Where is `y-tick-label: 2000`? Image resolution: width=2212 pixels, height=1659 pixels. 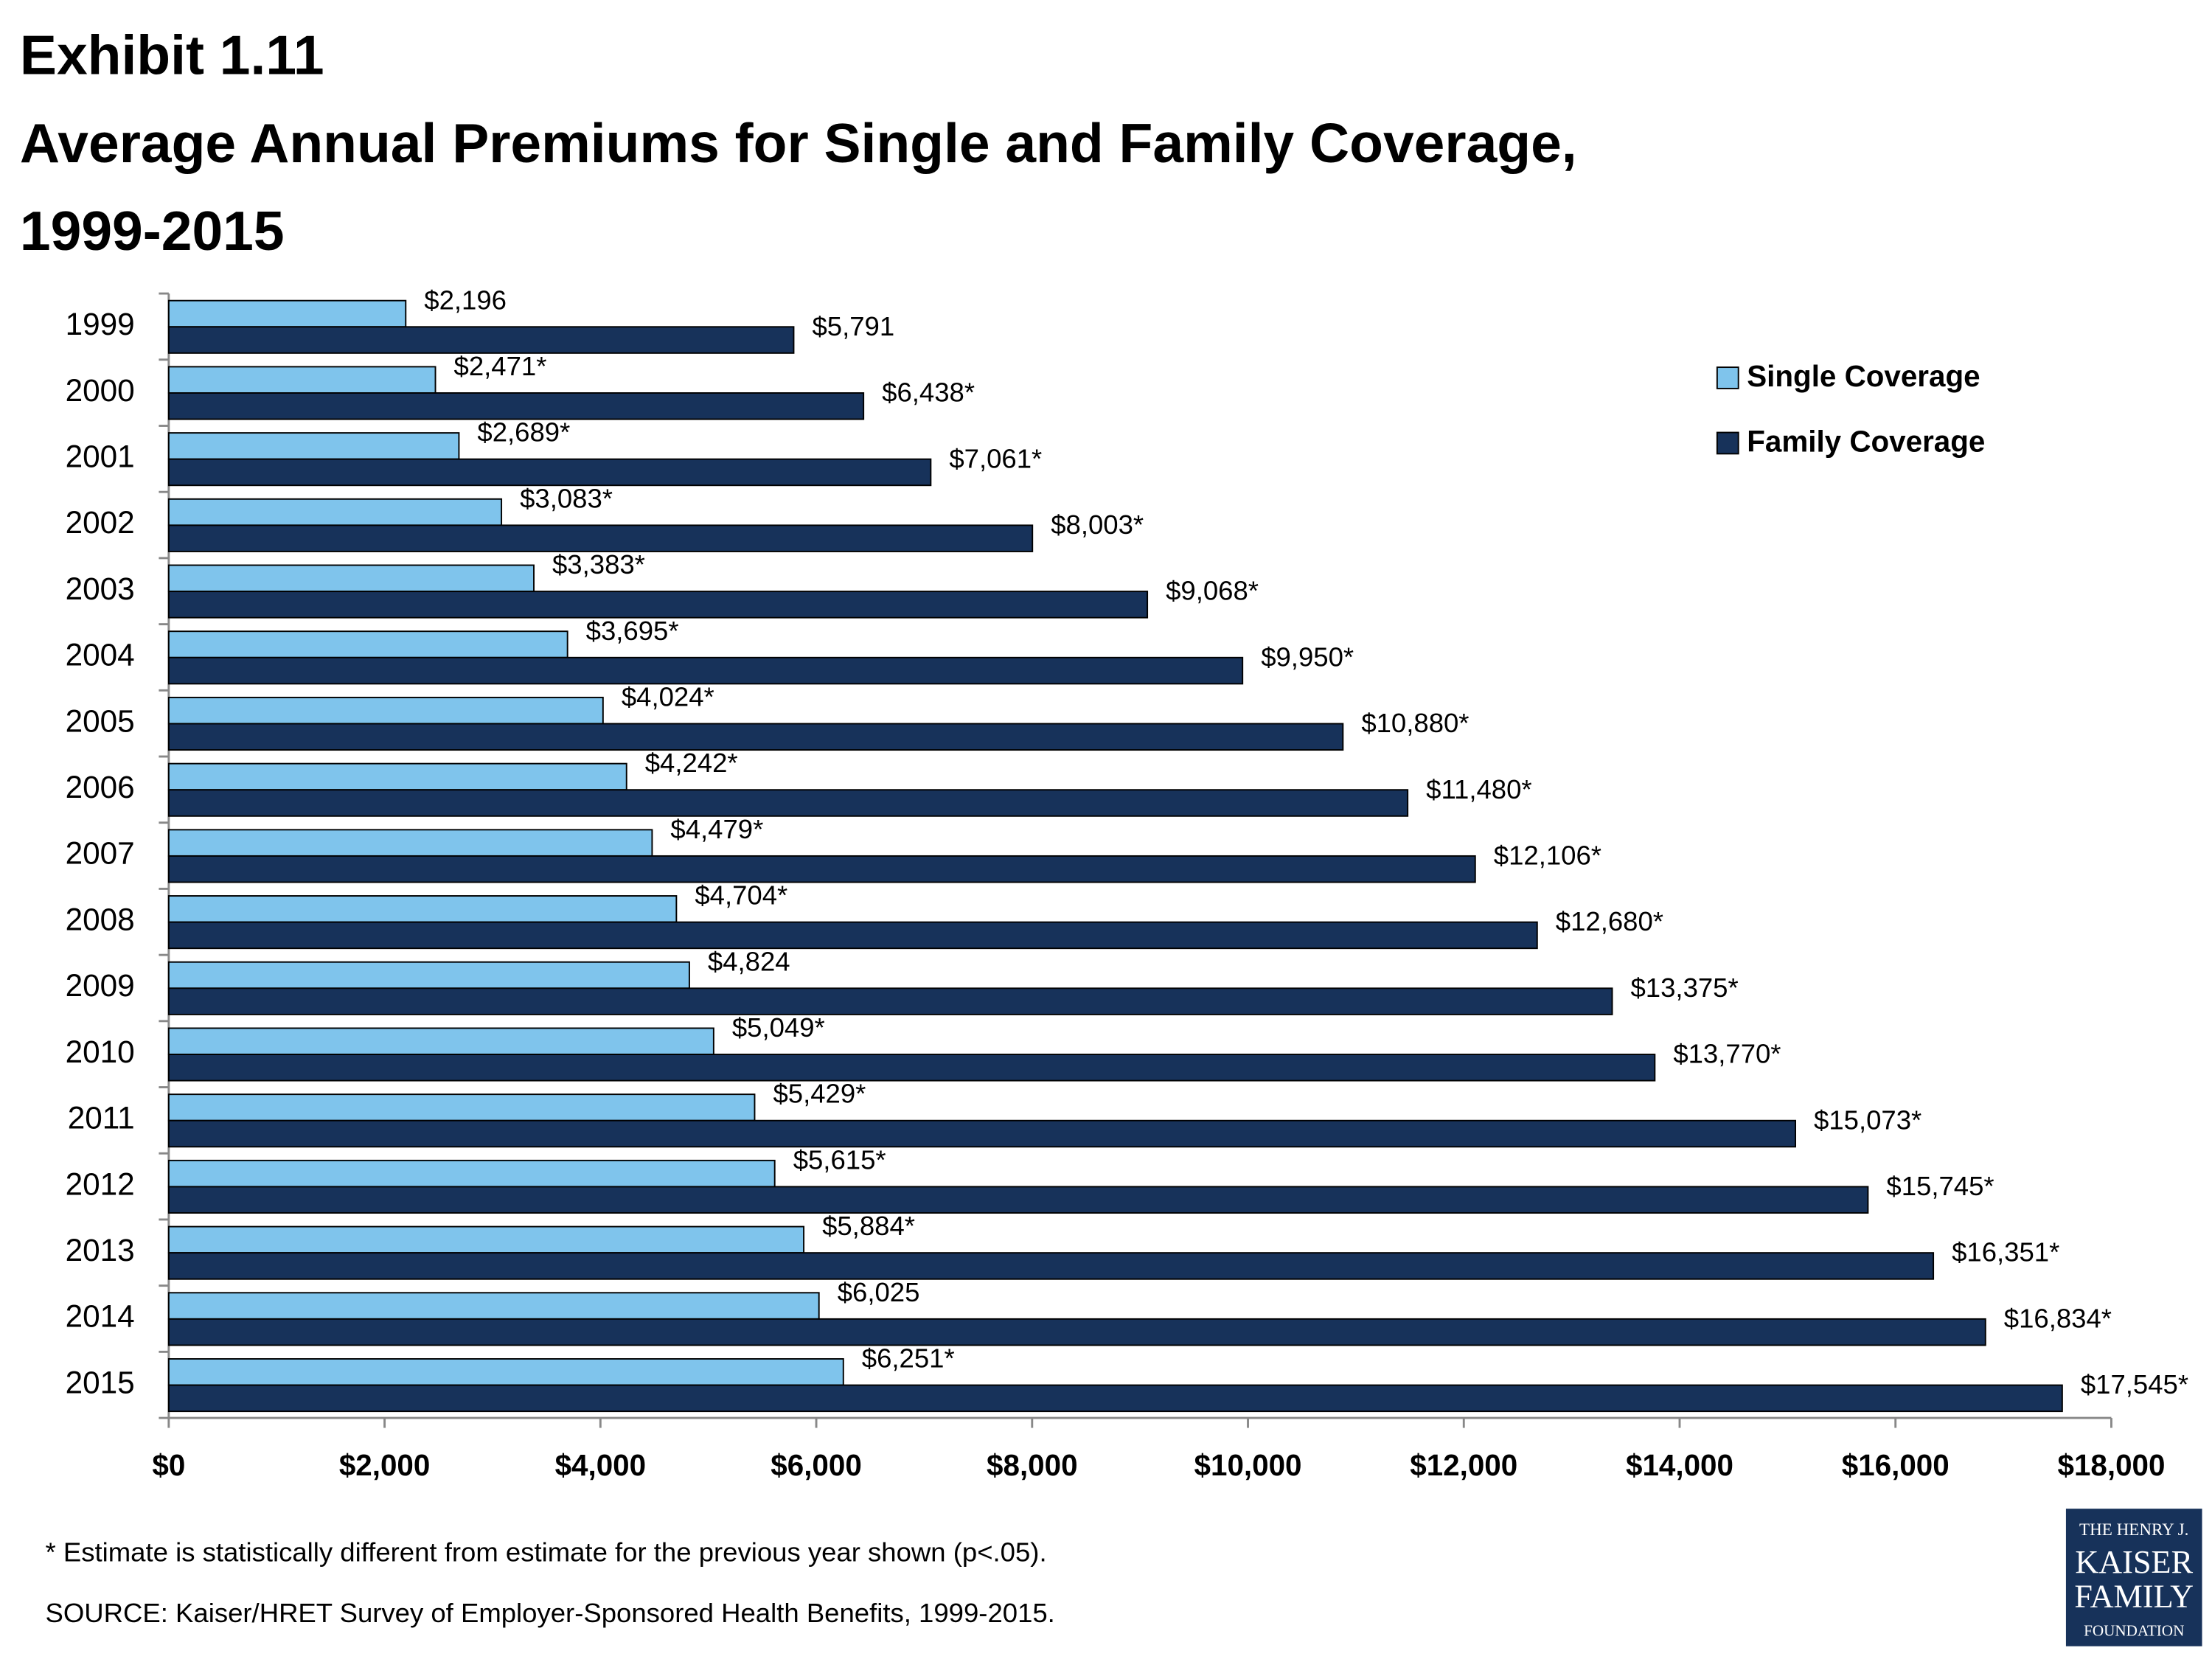
y-tick-label: 2000 is located at coordinates (100, 390).